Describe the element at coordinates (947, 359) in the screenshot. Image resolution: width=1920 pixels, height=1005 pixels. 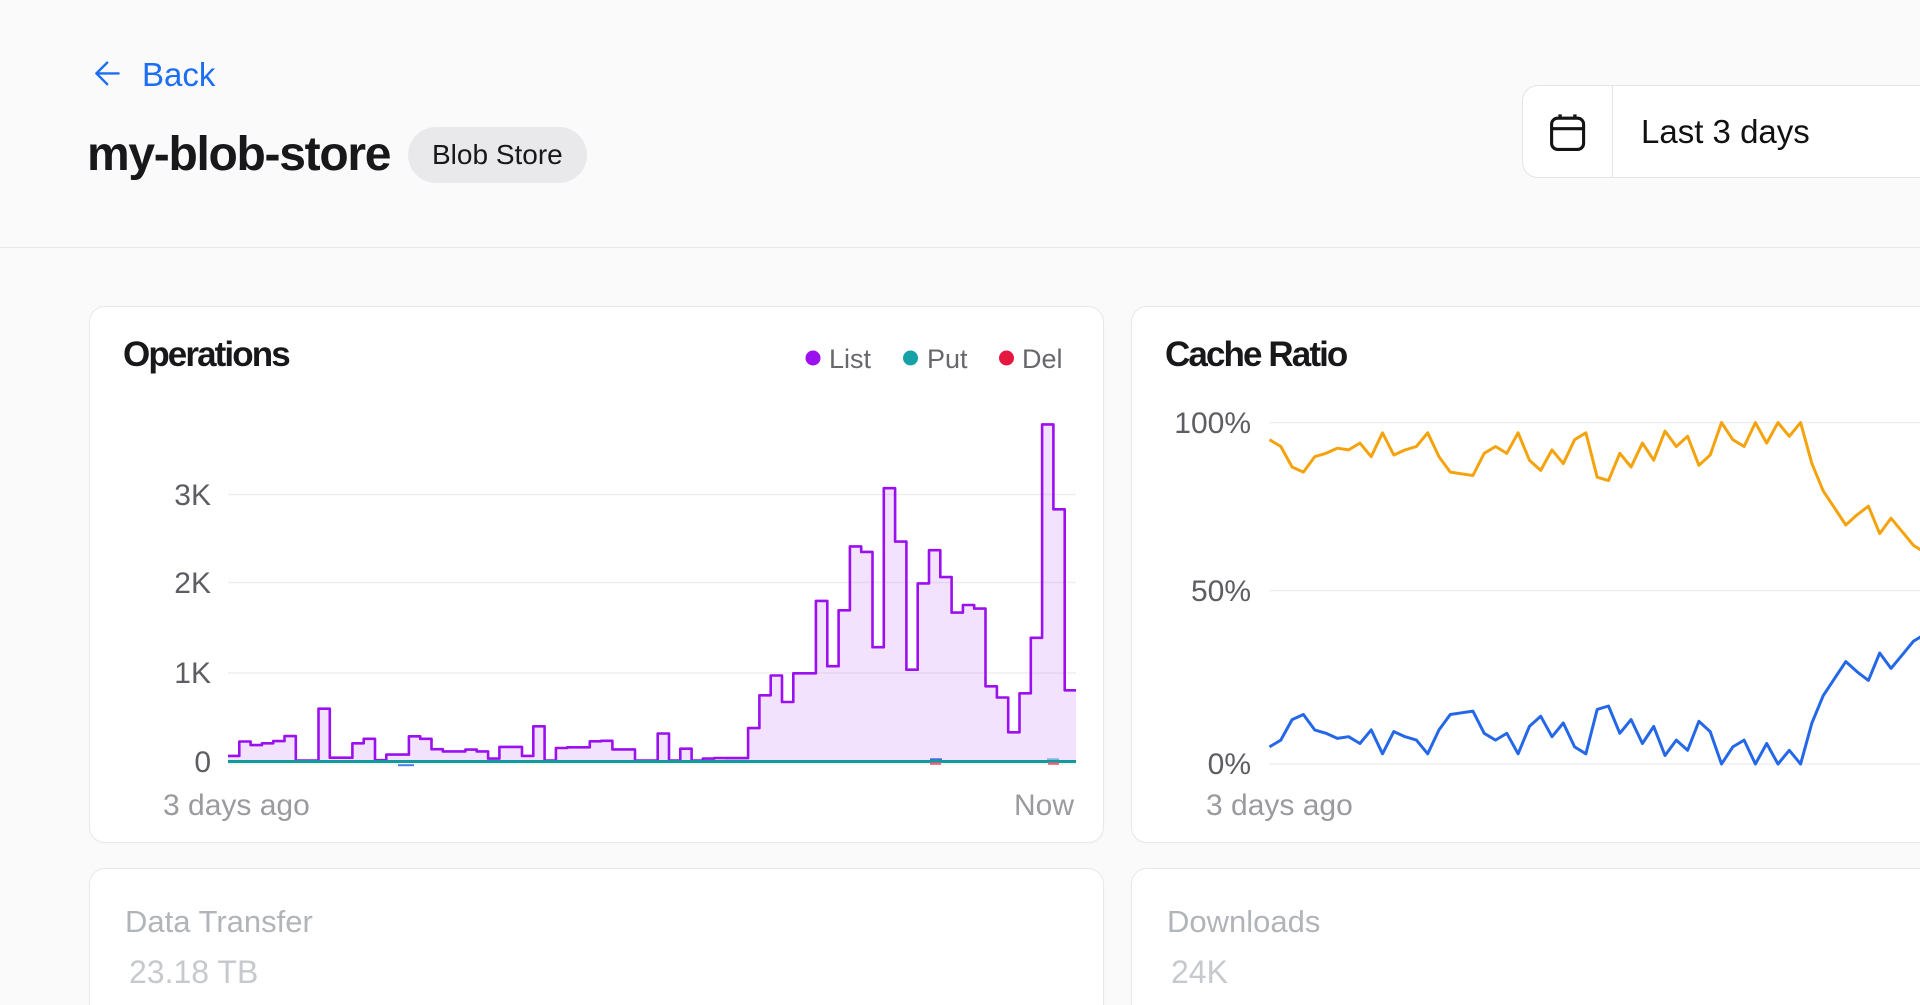
I see `svg-text: Put` at that location.